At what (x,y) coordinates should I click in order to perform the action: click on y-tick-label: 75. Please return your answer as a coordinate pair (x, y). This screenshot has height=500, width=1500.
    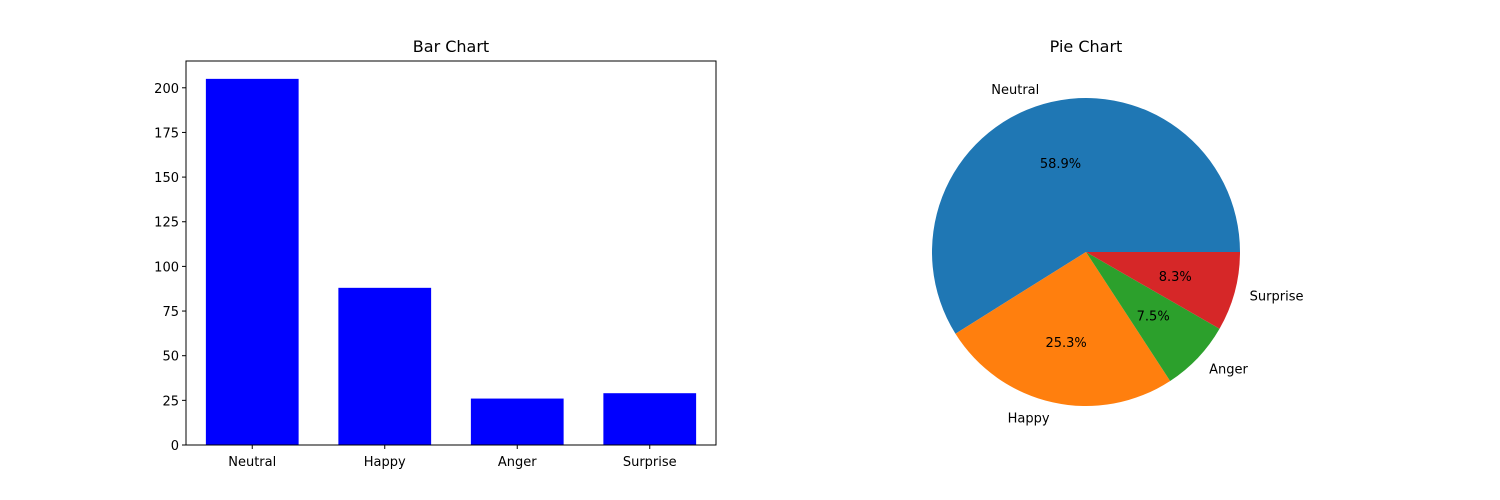
    Looking at the image, I should click on (170, 312).